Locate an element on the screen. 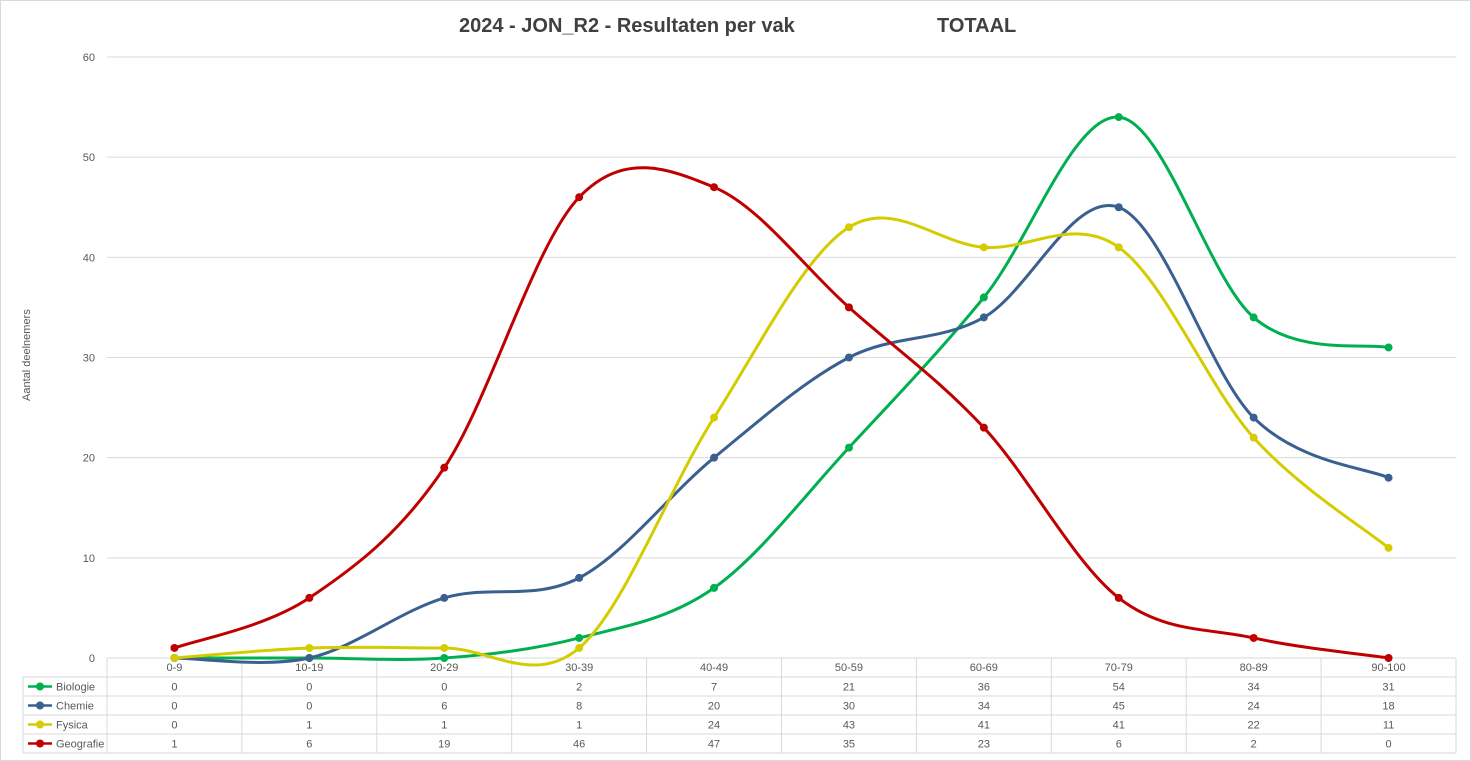 This screenshot has width=1471, height=761. chart-title-text: 2024 - JON_R2 - Resultaten per vak is located at coordinates (627, 26).